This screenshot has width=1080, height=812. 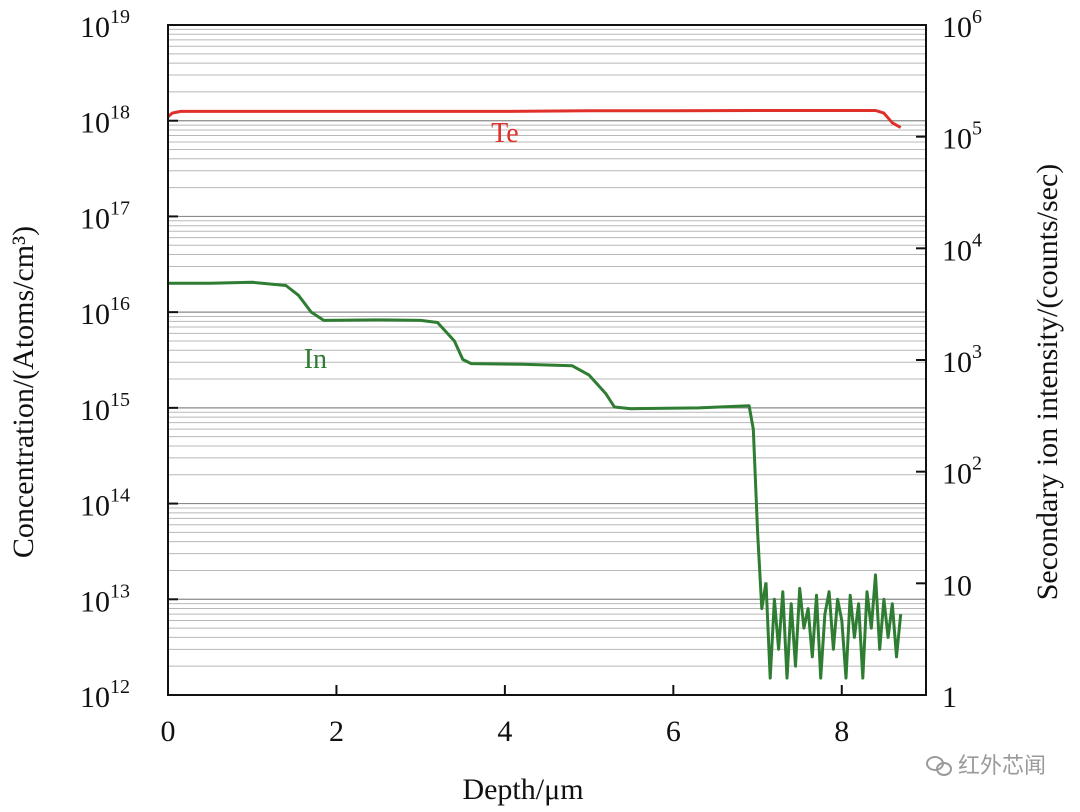 What do you see at coordinates (105, 312) in the screenshot?
I see `y-left-tick-label: 1016` at bounding box center [105, 312].